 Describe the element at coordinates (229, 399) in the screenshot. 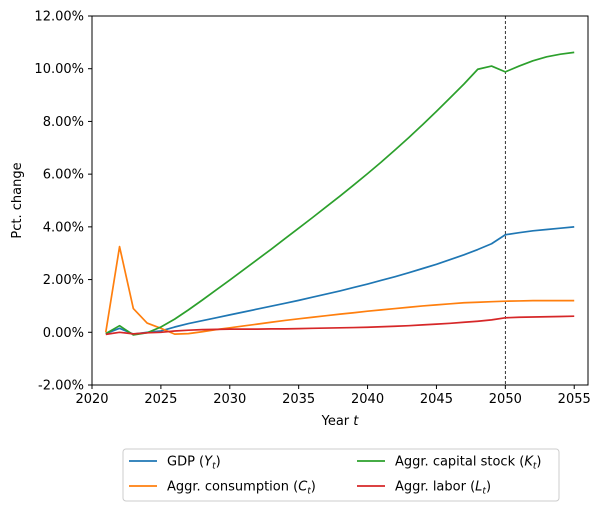

I see `x-tick-label: 2030` at that location.